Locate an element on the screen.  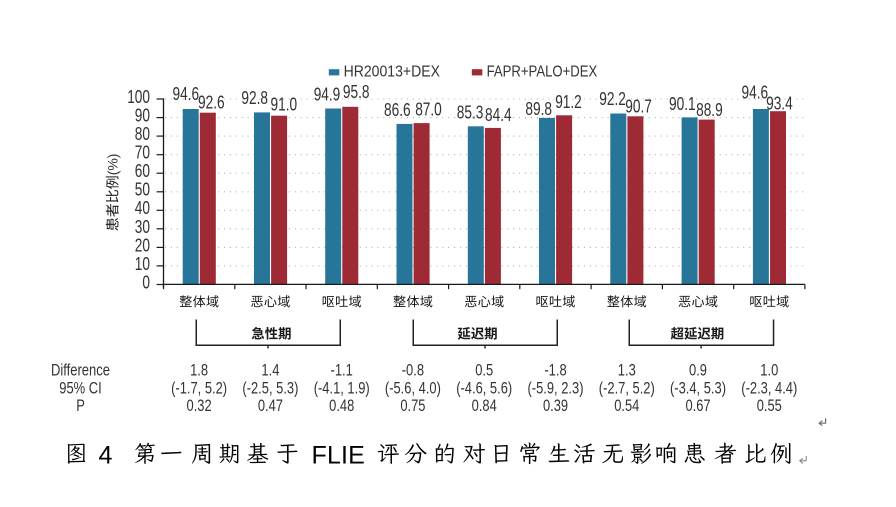
svg-text: 40 is located at coordinates (142, 208).